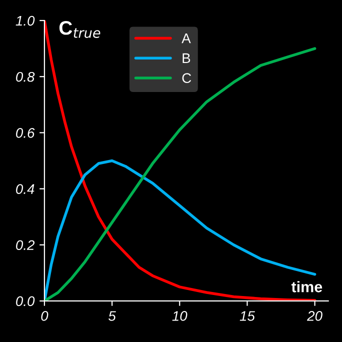 The width and height of the screenshot is (342, 342). What do you see at coordinates (186, 58) in the screenshot?
I see `legend-label: B` at bounding box center [186, 58].